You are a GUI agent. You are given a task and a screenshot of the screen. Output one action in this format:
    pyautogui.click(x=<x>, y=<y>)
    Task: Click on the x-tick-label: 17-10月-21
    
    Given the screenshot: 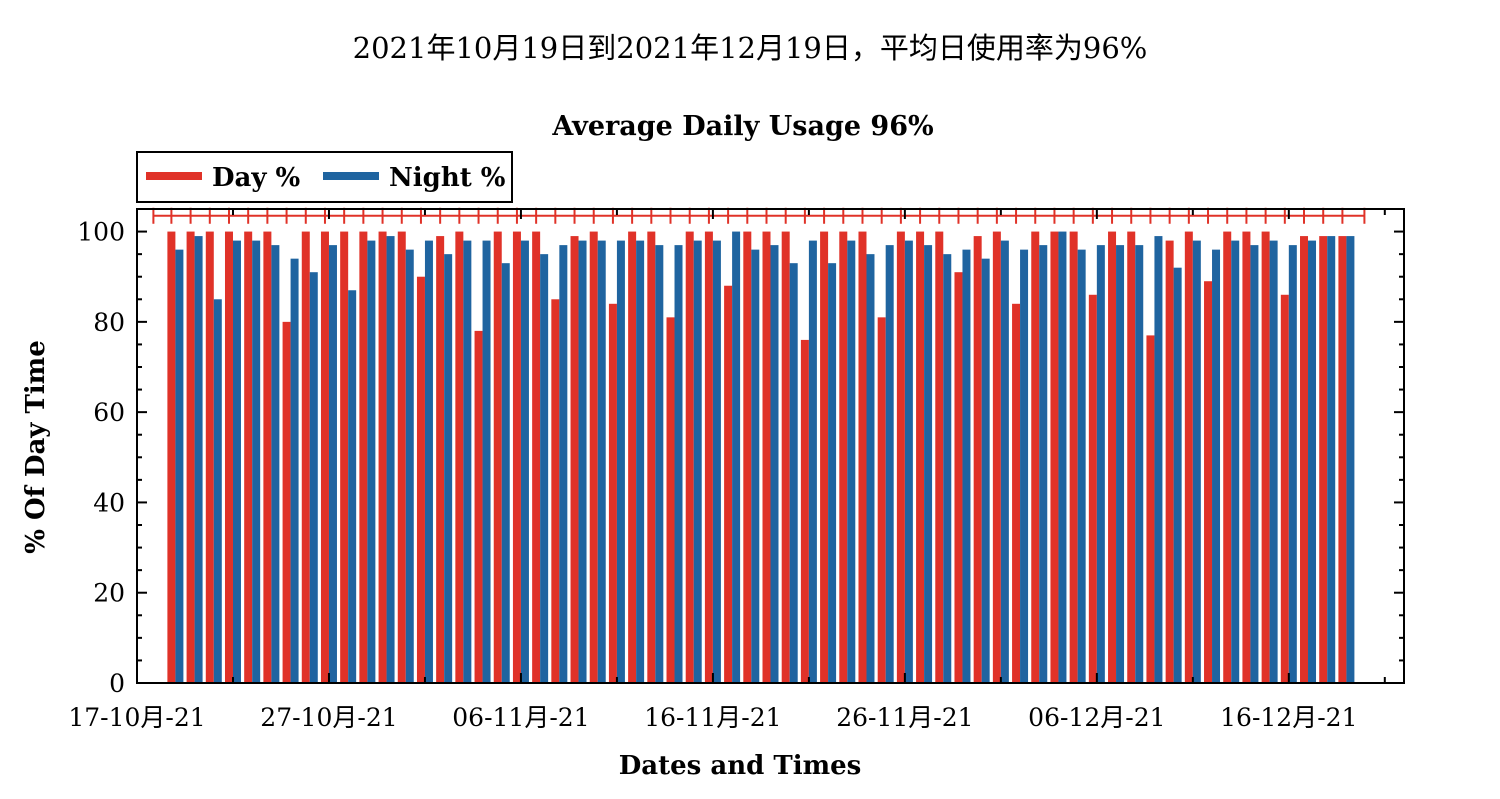 What is the action you would take?
    pyautogui.click(x=136, y=717)
    